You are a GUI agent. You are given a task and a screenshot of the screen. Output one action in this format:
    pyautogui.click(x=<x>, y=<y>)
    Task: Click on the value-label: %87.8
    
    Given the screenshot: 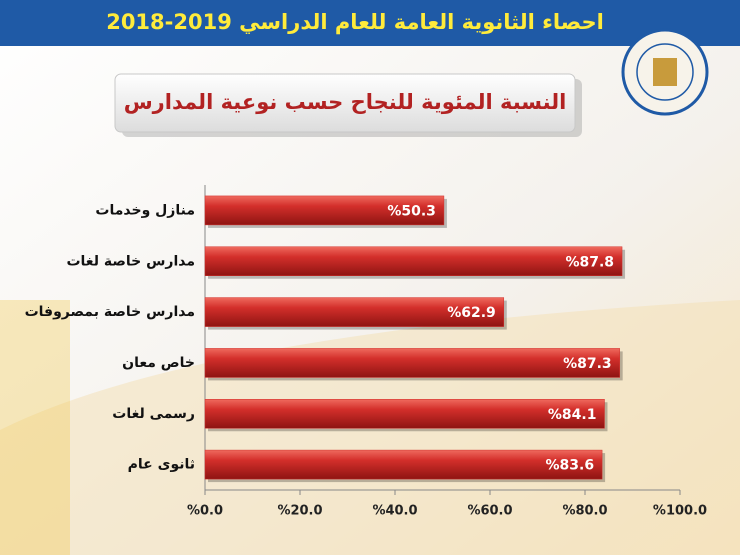 What is the action you would take?
    pyautogui.click(x=589, y=262)
    